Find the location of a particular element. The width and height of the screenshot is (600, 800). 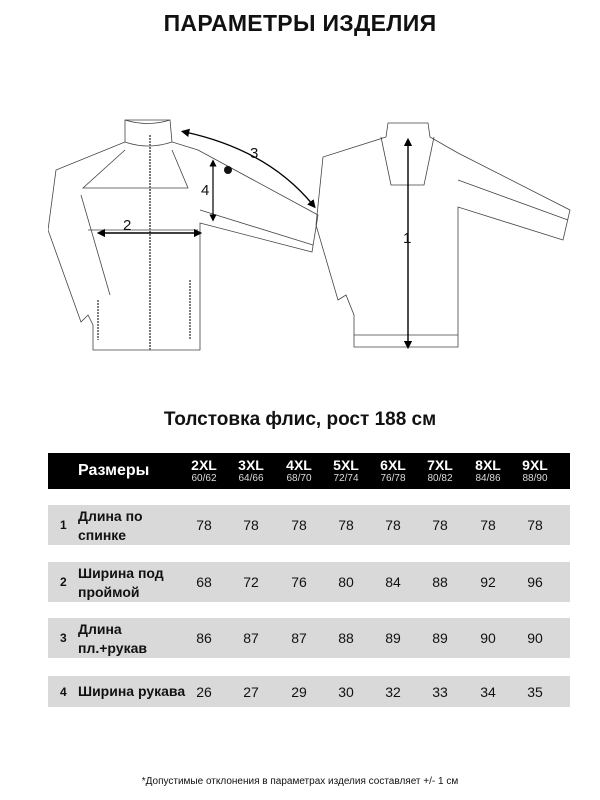

cell-value: 32 is located at coordinates (393, 691).